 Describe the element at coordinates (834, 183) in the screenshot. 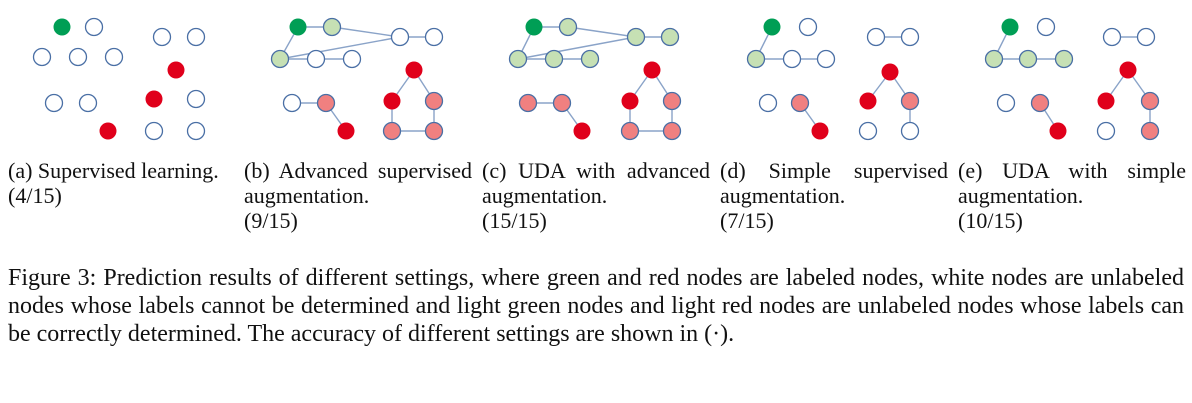

I see `panel-d-caption-text: (d) Simple supervised augmentation.` at that location.